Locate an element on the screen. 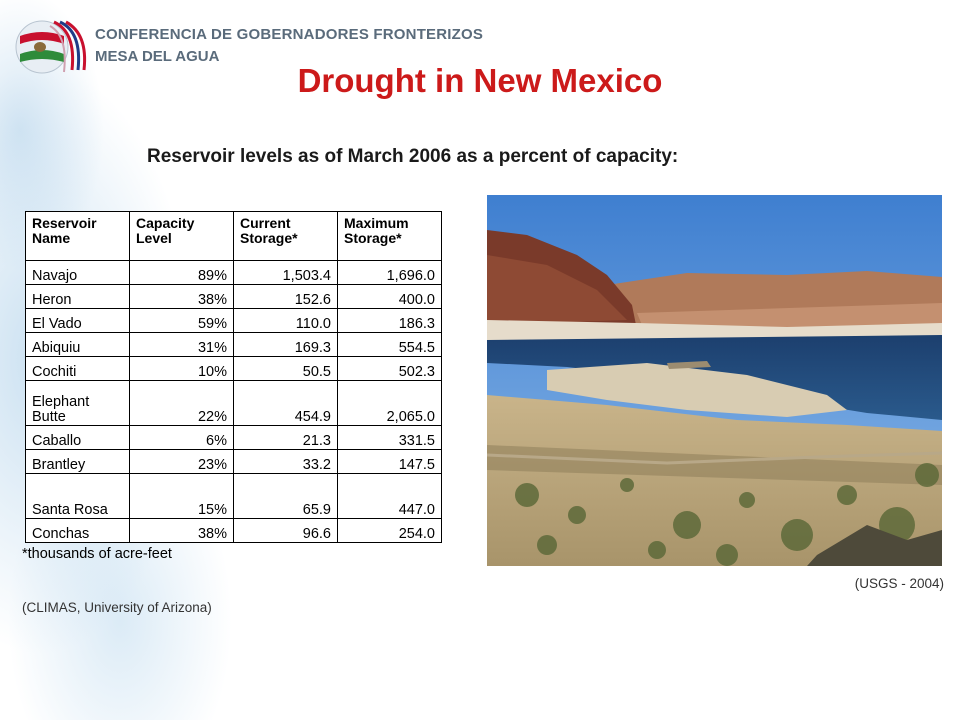  maximum-storage-cell: 2,065.0 is located at coordinates (389, 403).